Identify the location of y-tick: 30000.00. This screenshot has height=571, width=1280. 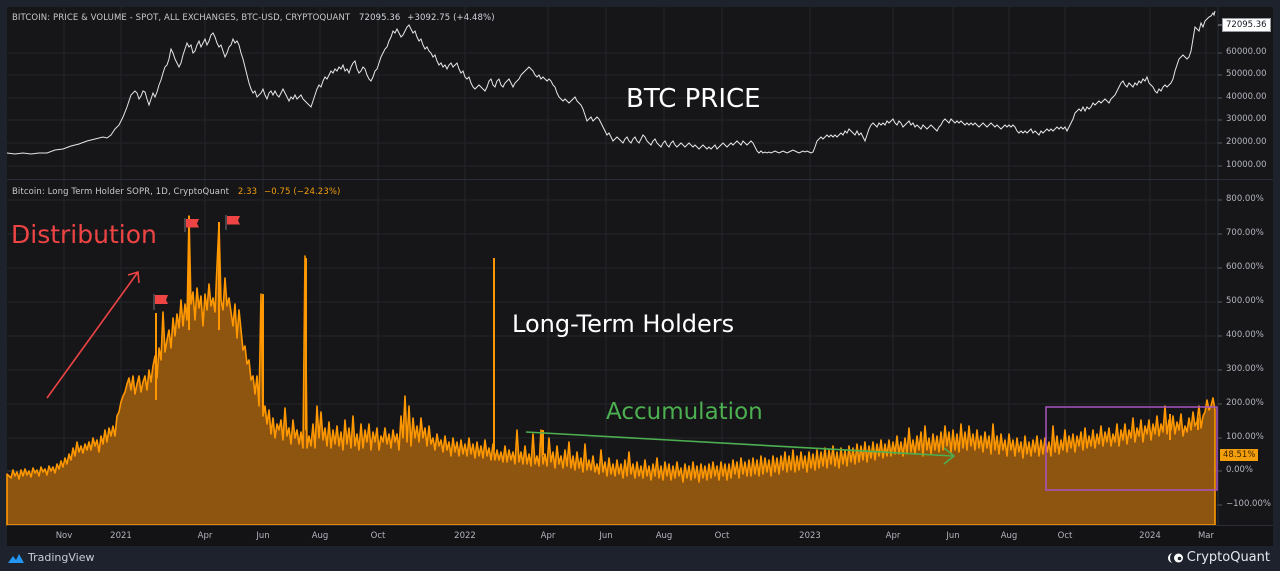
(1246, 119).